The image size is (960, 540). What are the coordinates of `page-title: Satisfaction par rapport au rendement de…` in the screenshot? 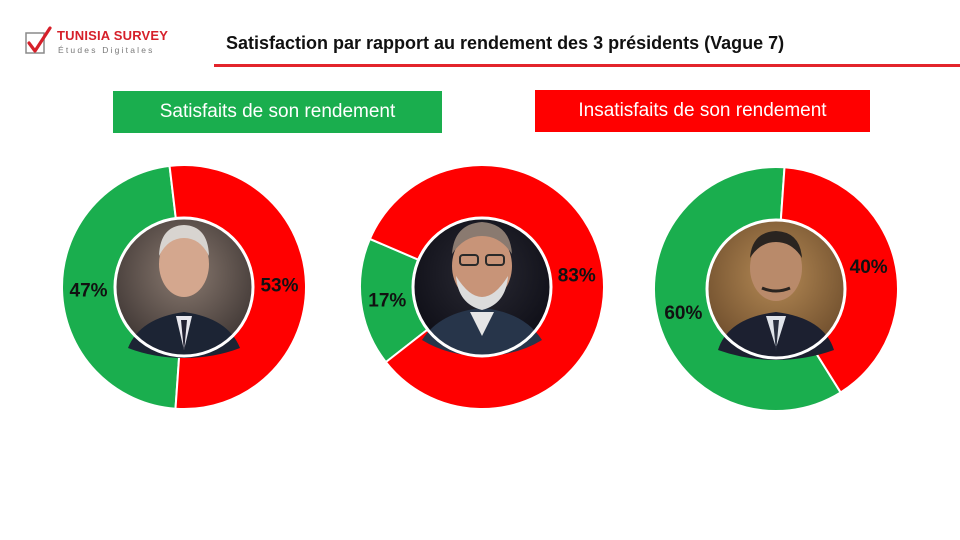 It's located at (505, 43).